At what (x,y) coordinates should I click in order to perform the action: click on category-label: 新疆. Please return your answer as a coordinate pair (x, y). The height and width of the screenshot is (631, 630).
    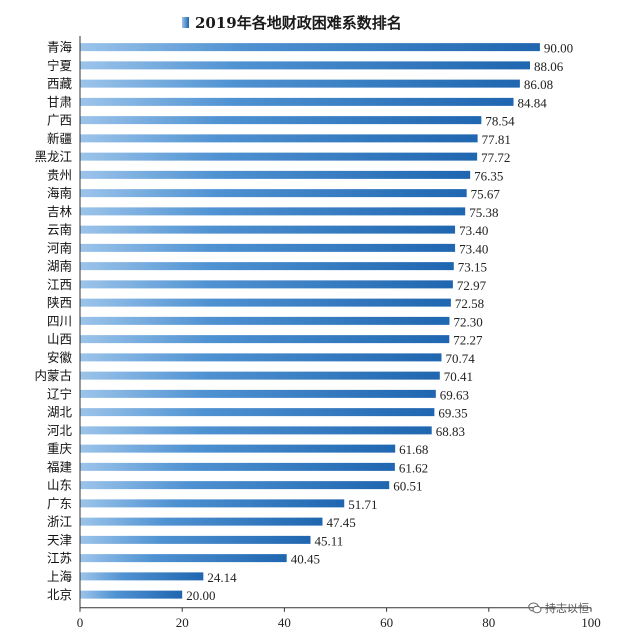
    Looking at the image, I should click on (59, 138).